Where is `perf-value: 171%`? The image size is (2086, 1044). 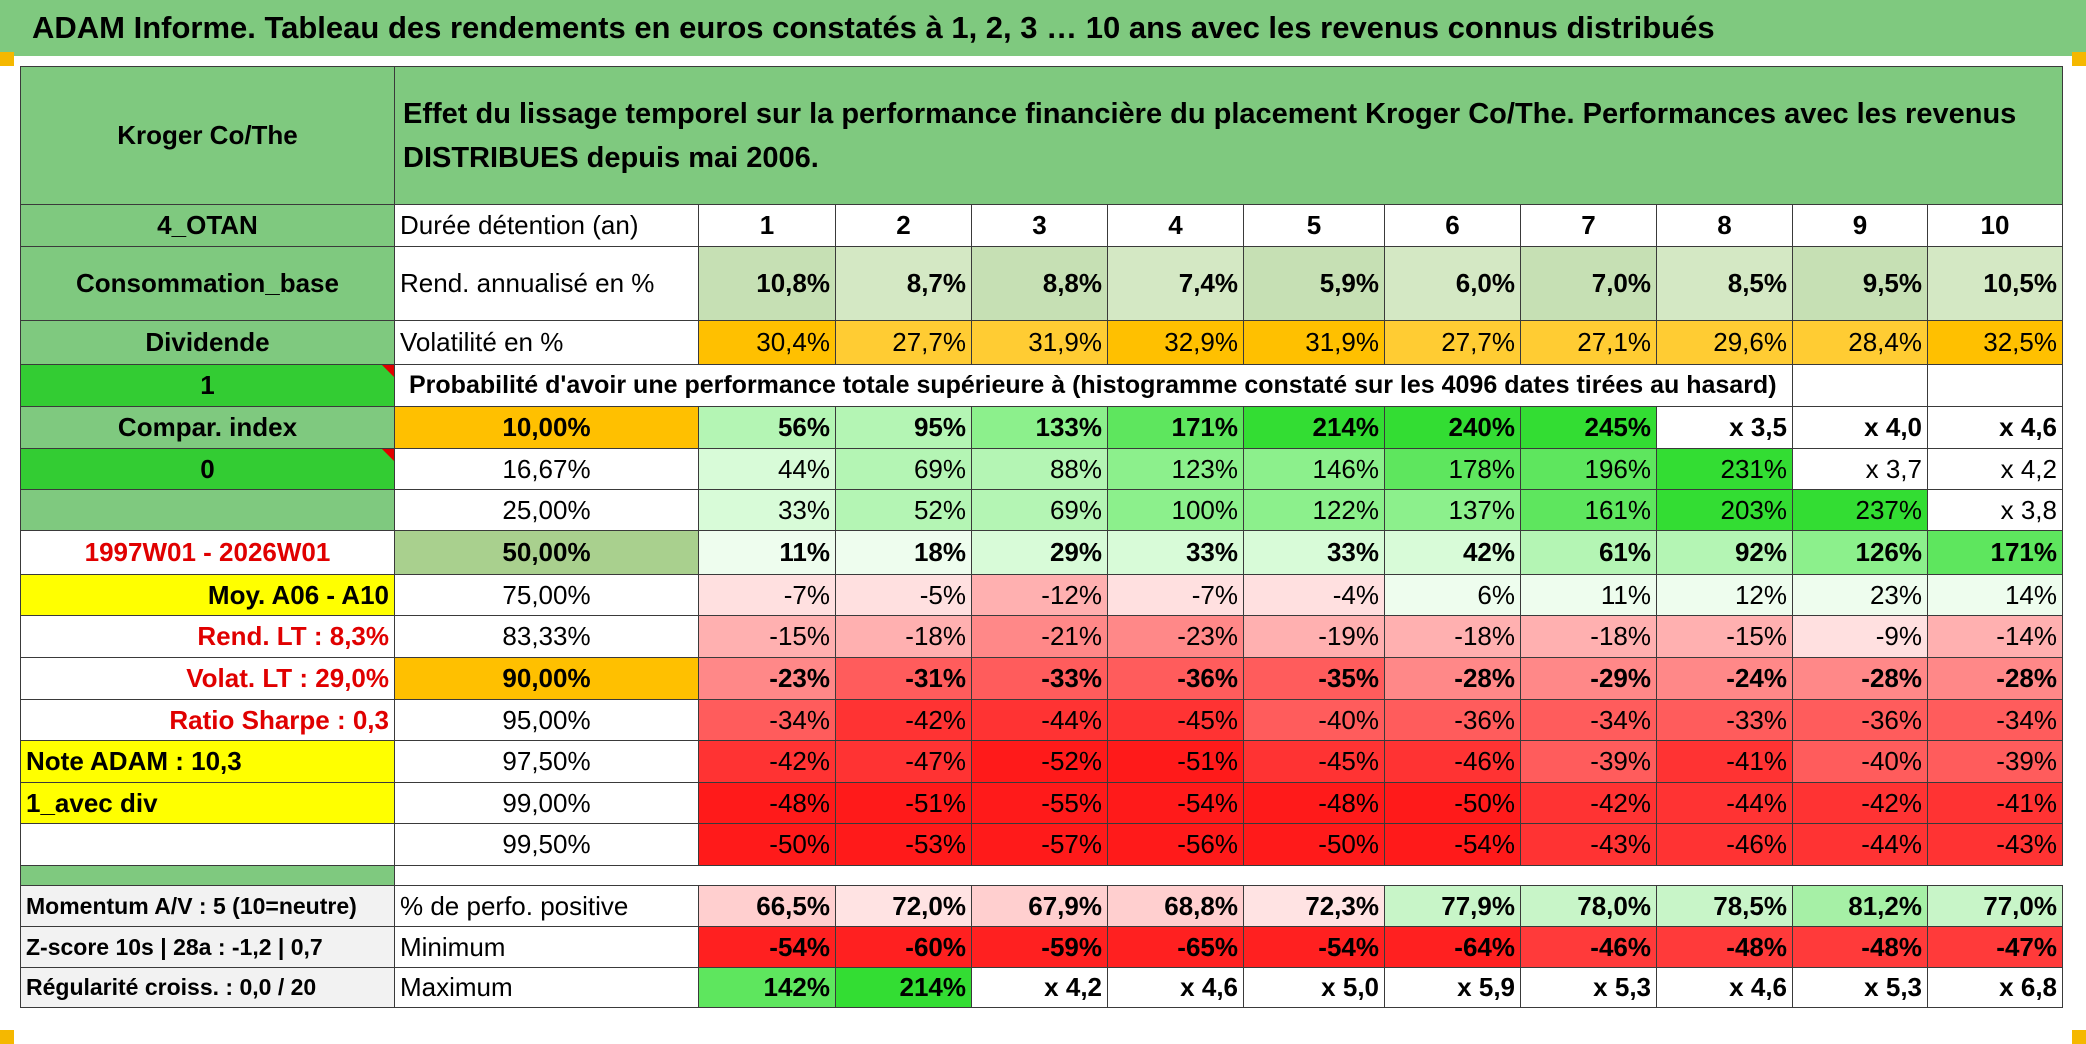
perf-value: 171% is located at coordinates (1175, 427).